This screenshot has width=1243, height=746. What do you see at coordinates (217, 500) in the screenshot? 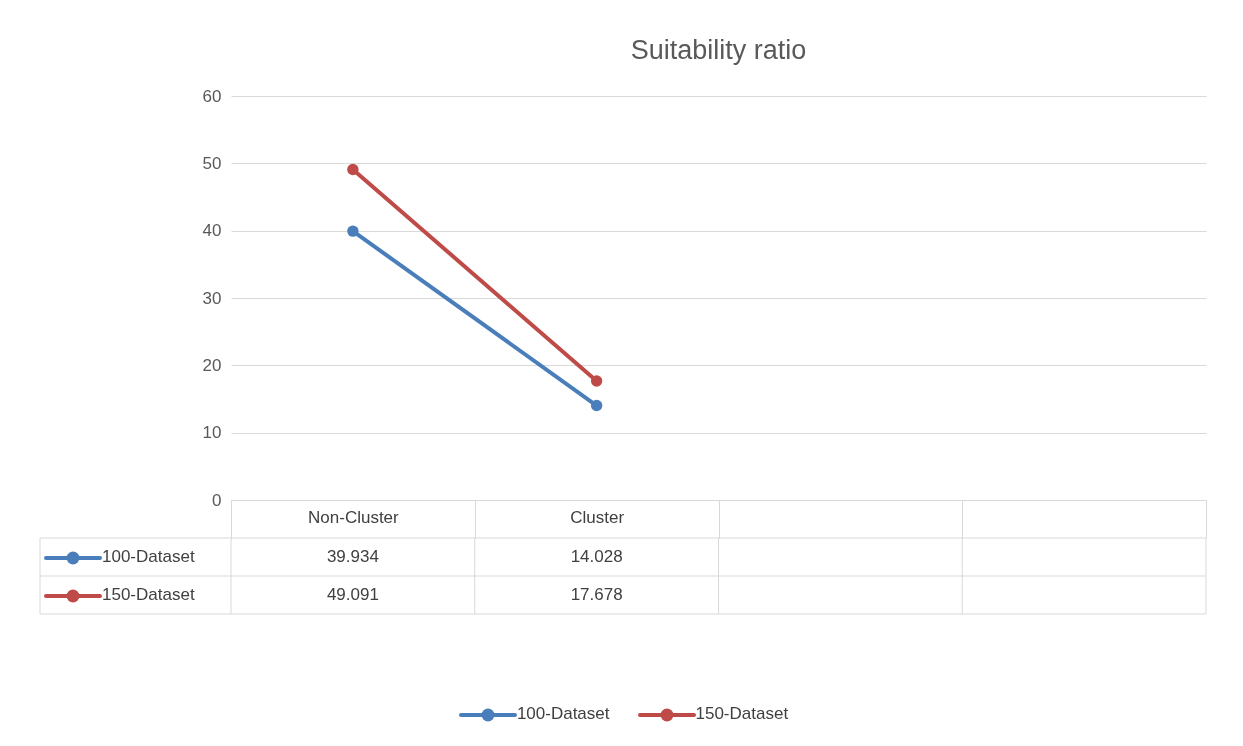
I see `y-tick-label: 0` at bounding box center [217, 500].